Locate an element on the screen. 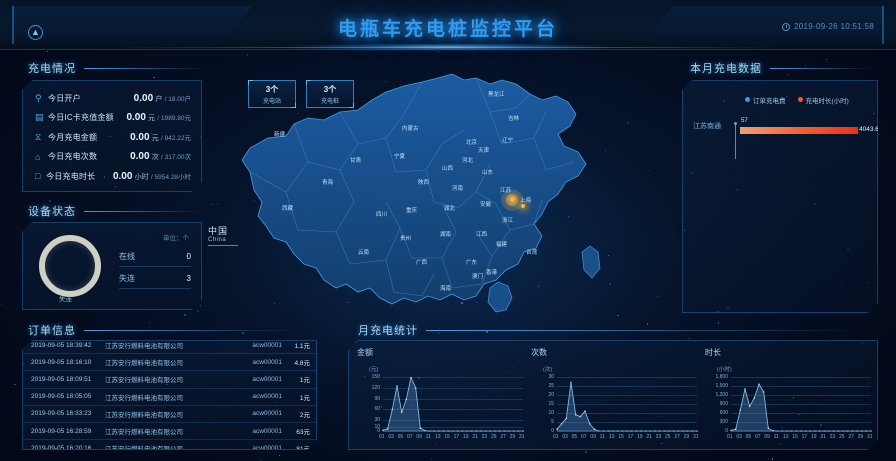 The height and width of the screenshot is (461, 896). overview-row-target: / 842.22元 is located at coordinates (176, 138).